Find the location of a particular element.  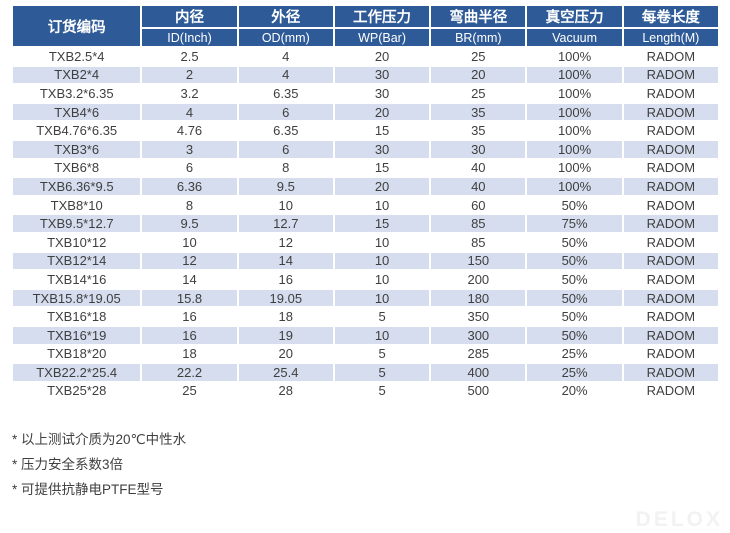

table-row: TXB25*28 25 28 5 500 20% RADOM is located at coordinates (365, 391).